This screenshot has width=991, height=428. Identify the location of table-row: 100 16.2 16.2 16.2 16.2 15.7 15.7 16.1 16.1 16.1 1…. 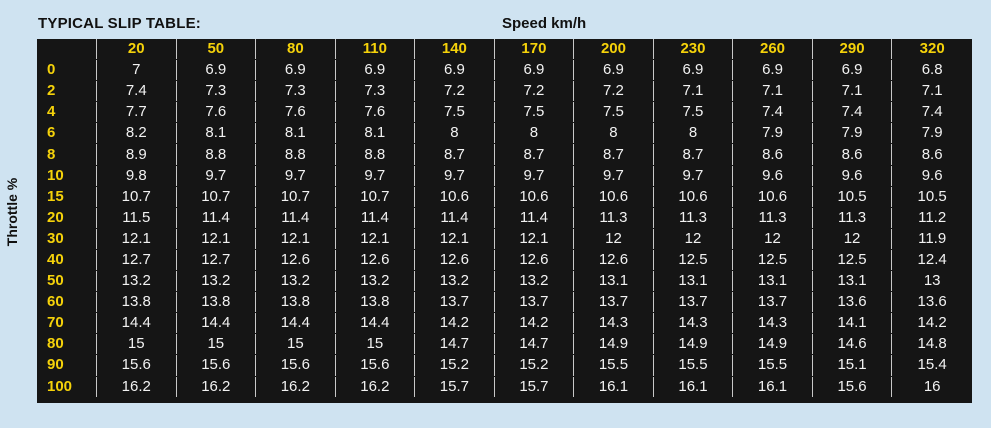
(504, 386).